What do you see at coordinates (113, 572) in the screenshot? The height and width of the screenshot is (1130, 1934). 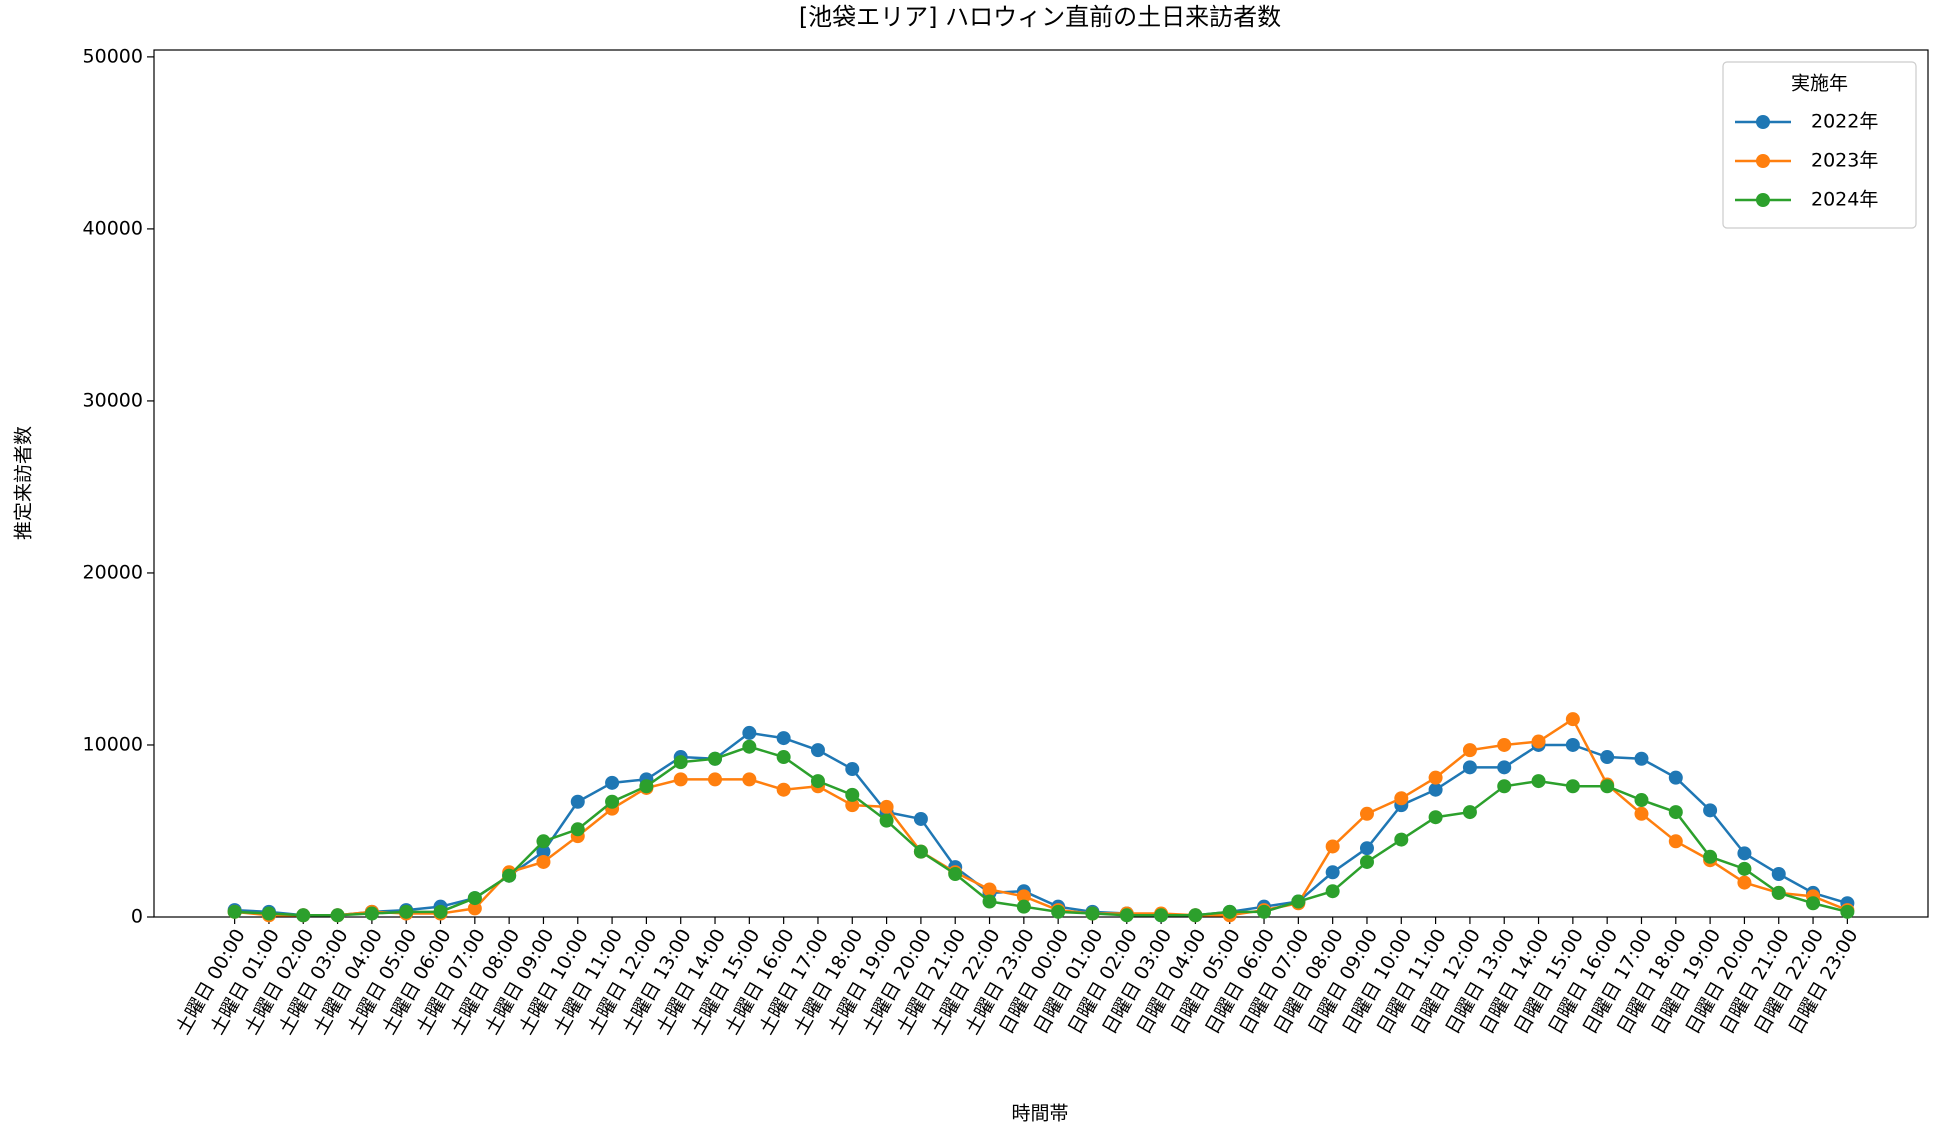 I see `y-tick-label: 20000` at bounding box center [113, 572].